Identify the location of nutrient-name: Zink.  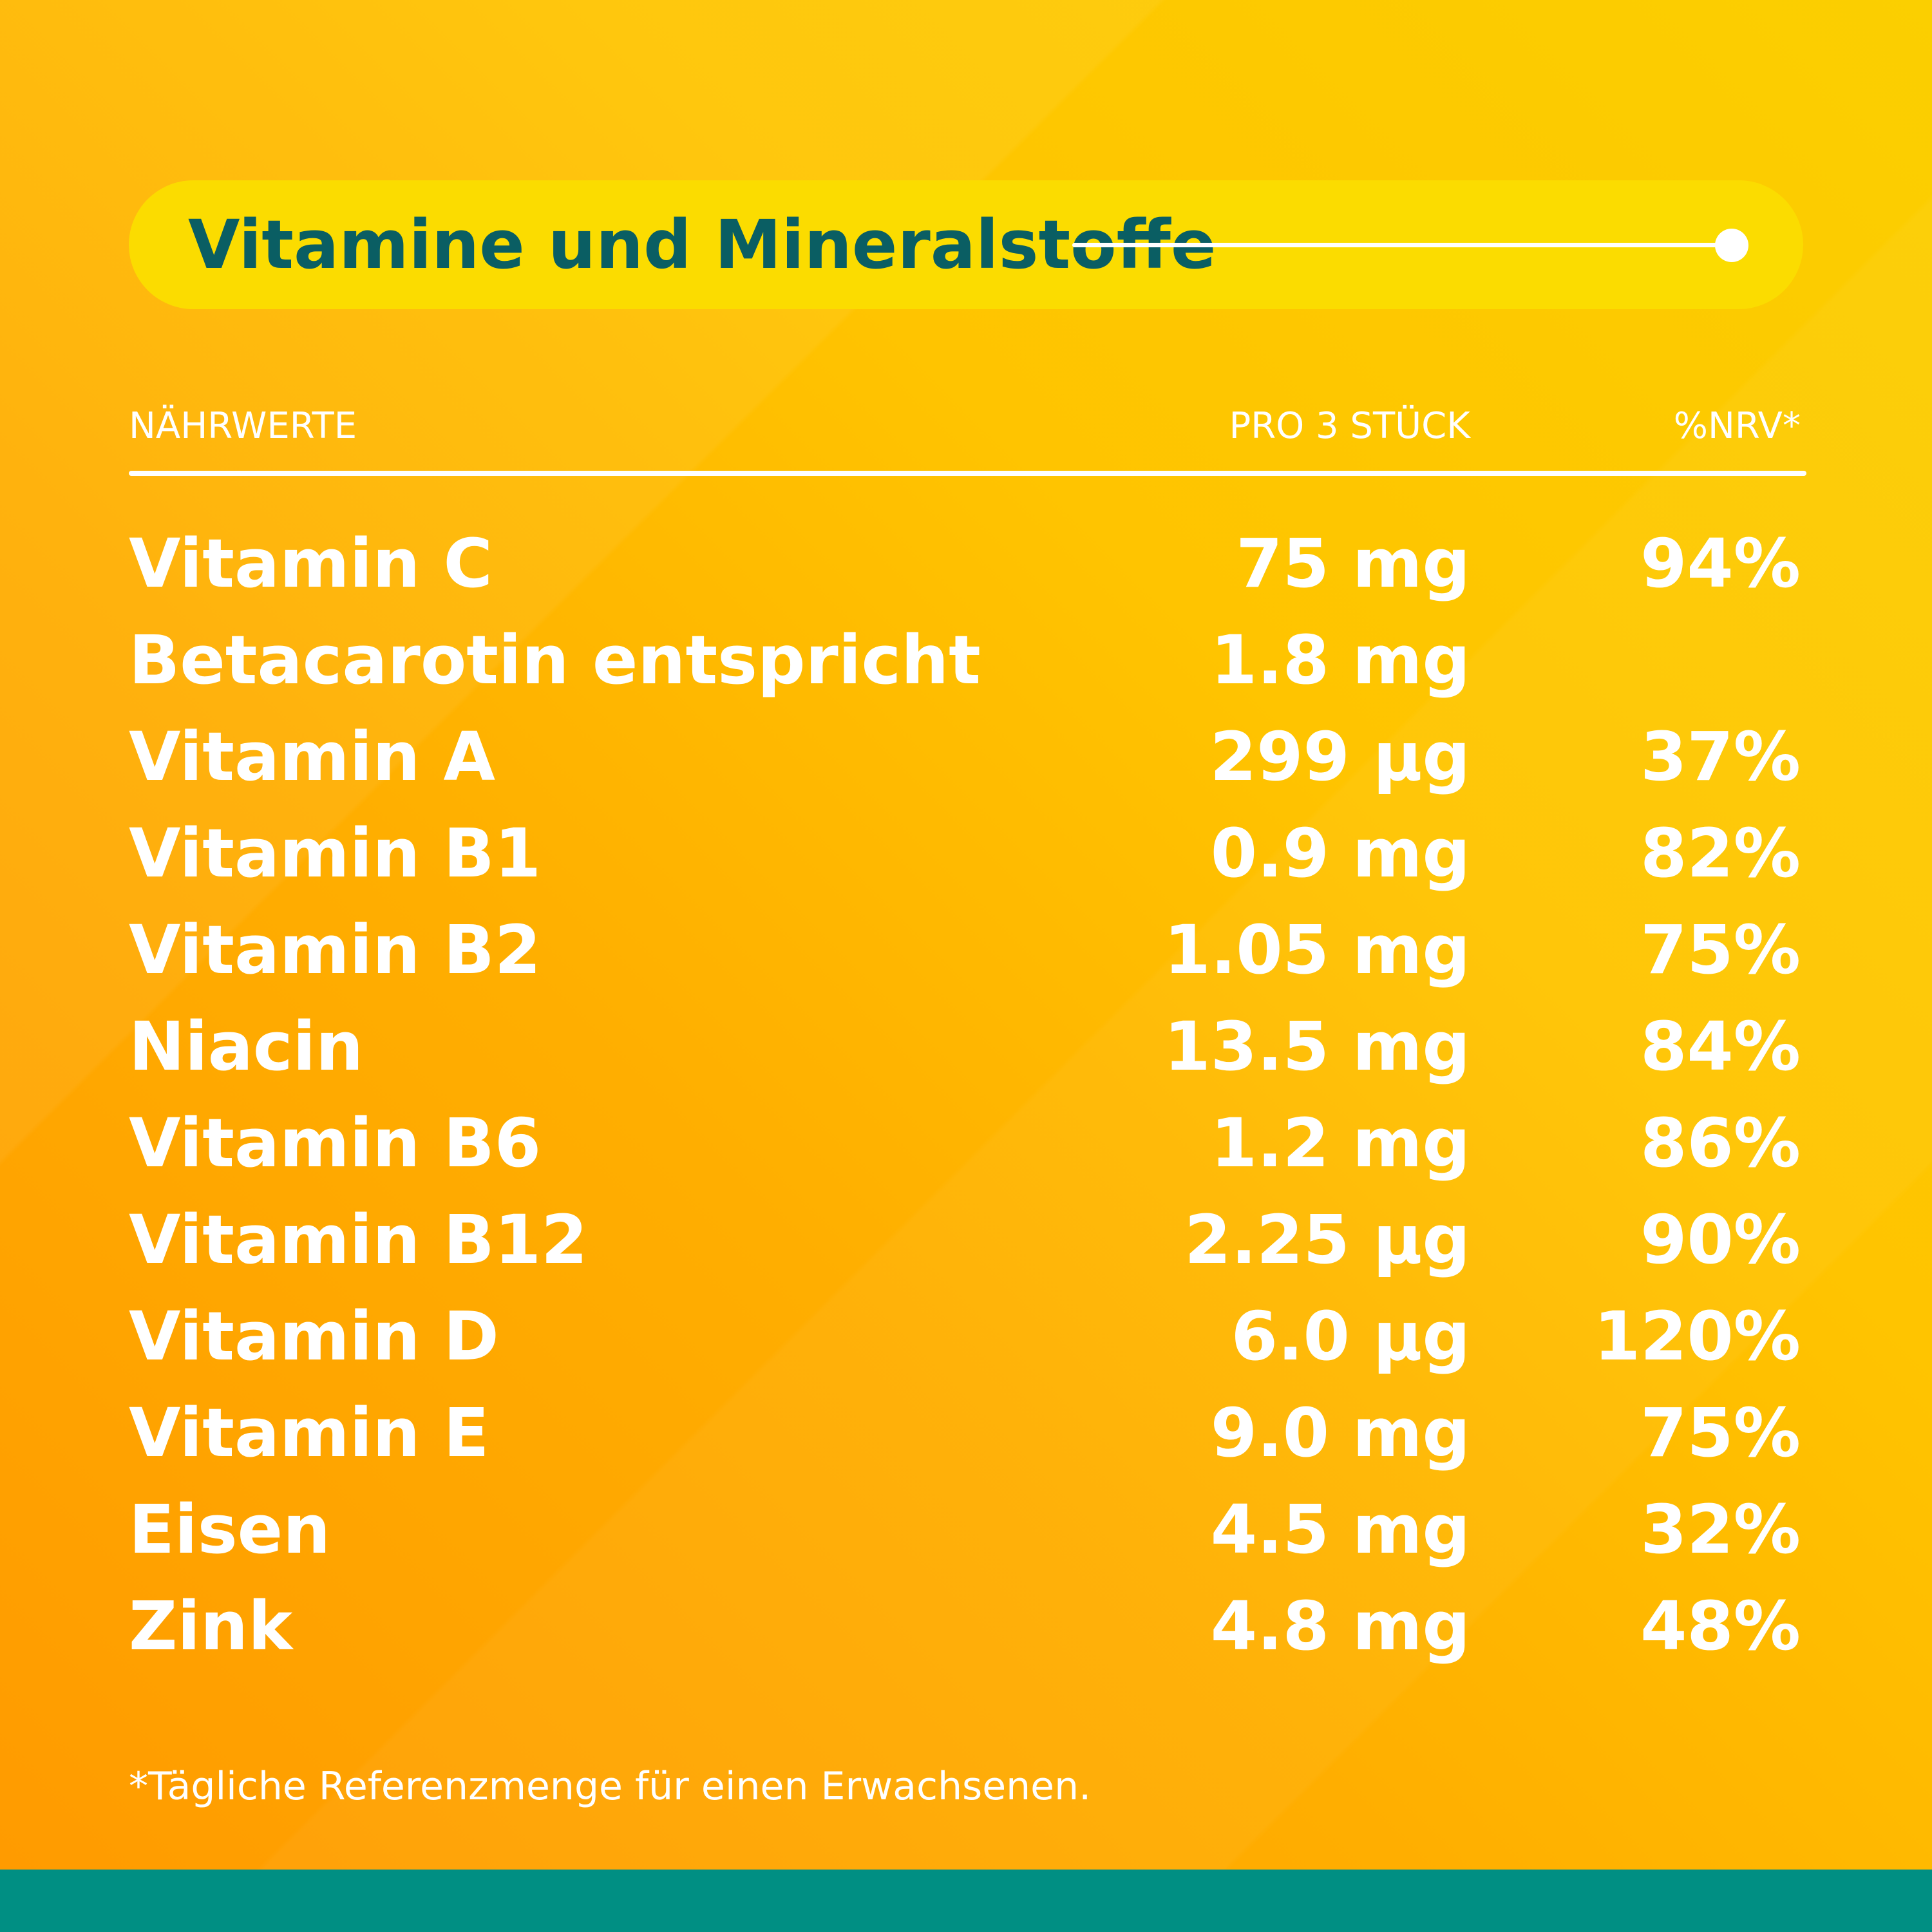
(211, 1626).